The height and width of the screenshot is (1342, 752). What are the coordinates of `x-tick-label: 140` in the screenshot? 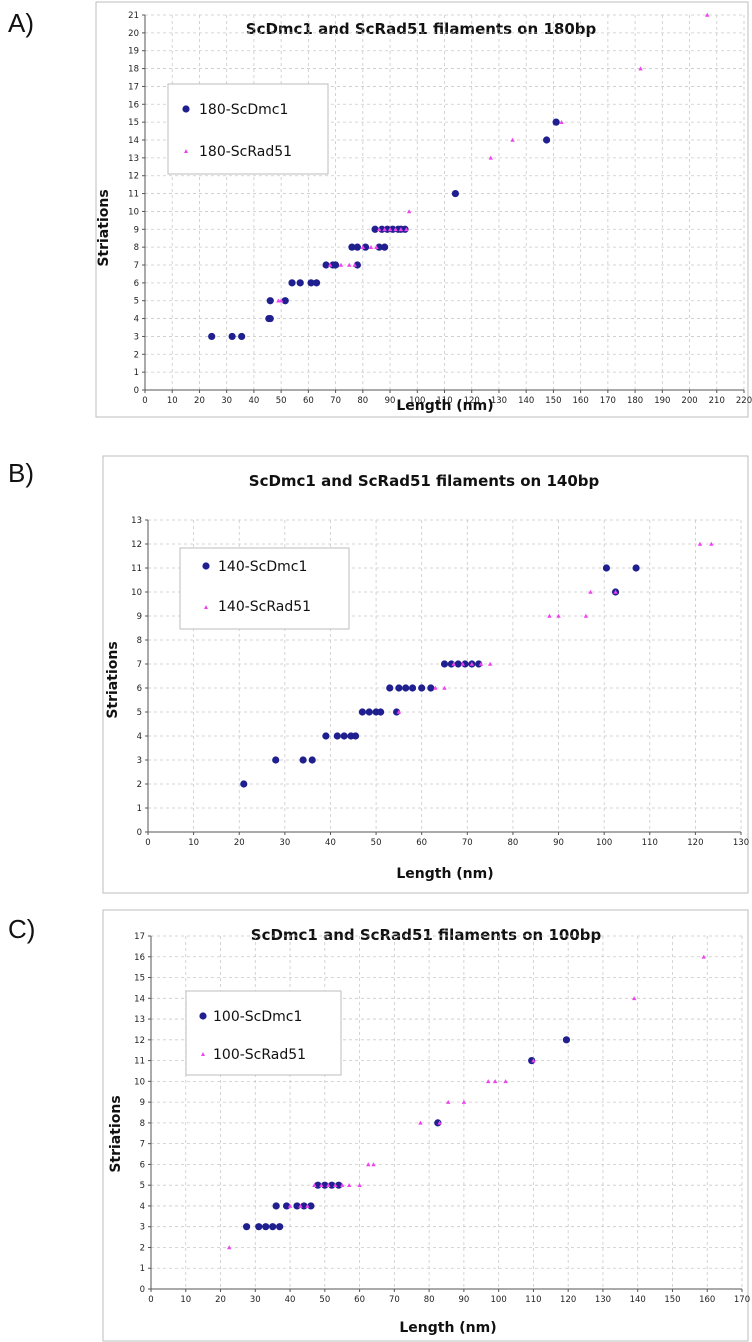 It's located at (638, 1300).